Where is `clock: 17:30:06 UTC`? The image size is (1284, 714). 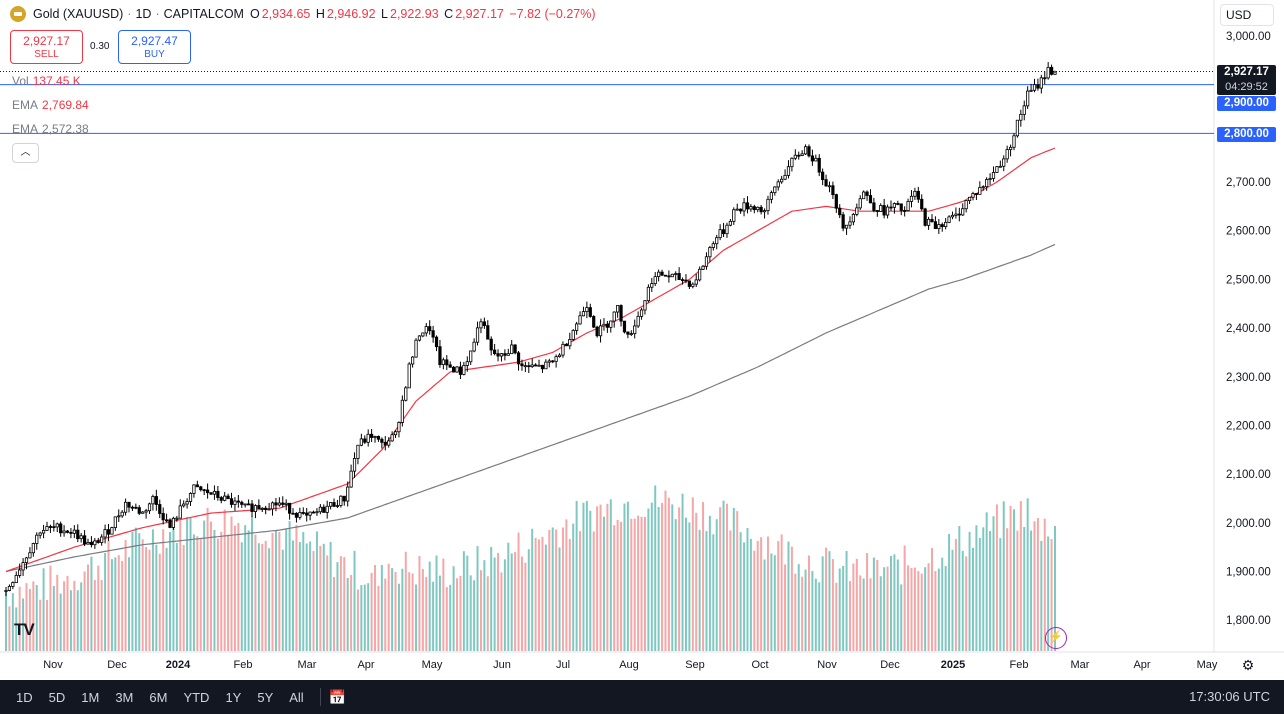
clock: 17:30:06 UTC is located at coordinates (1229, 696).